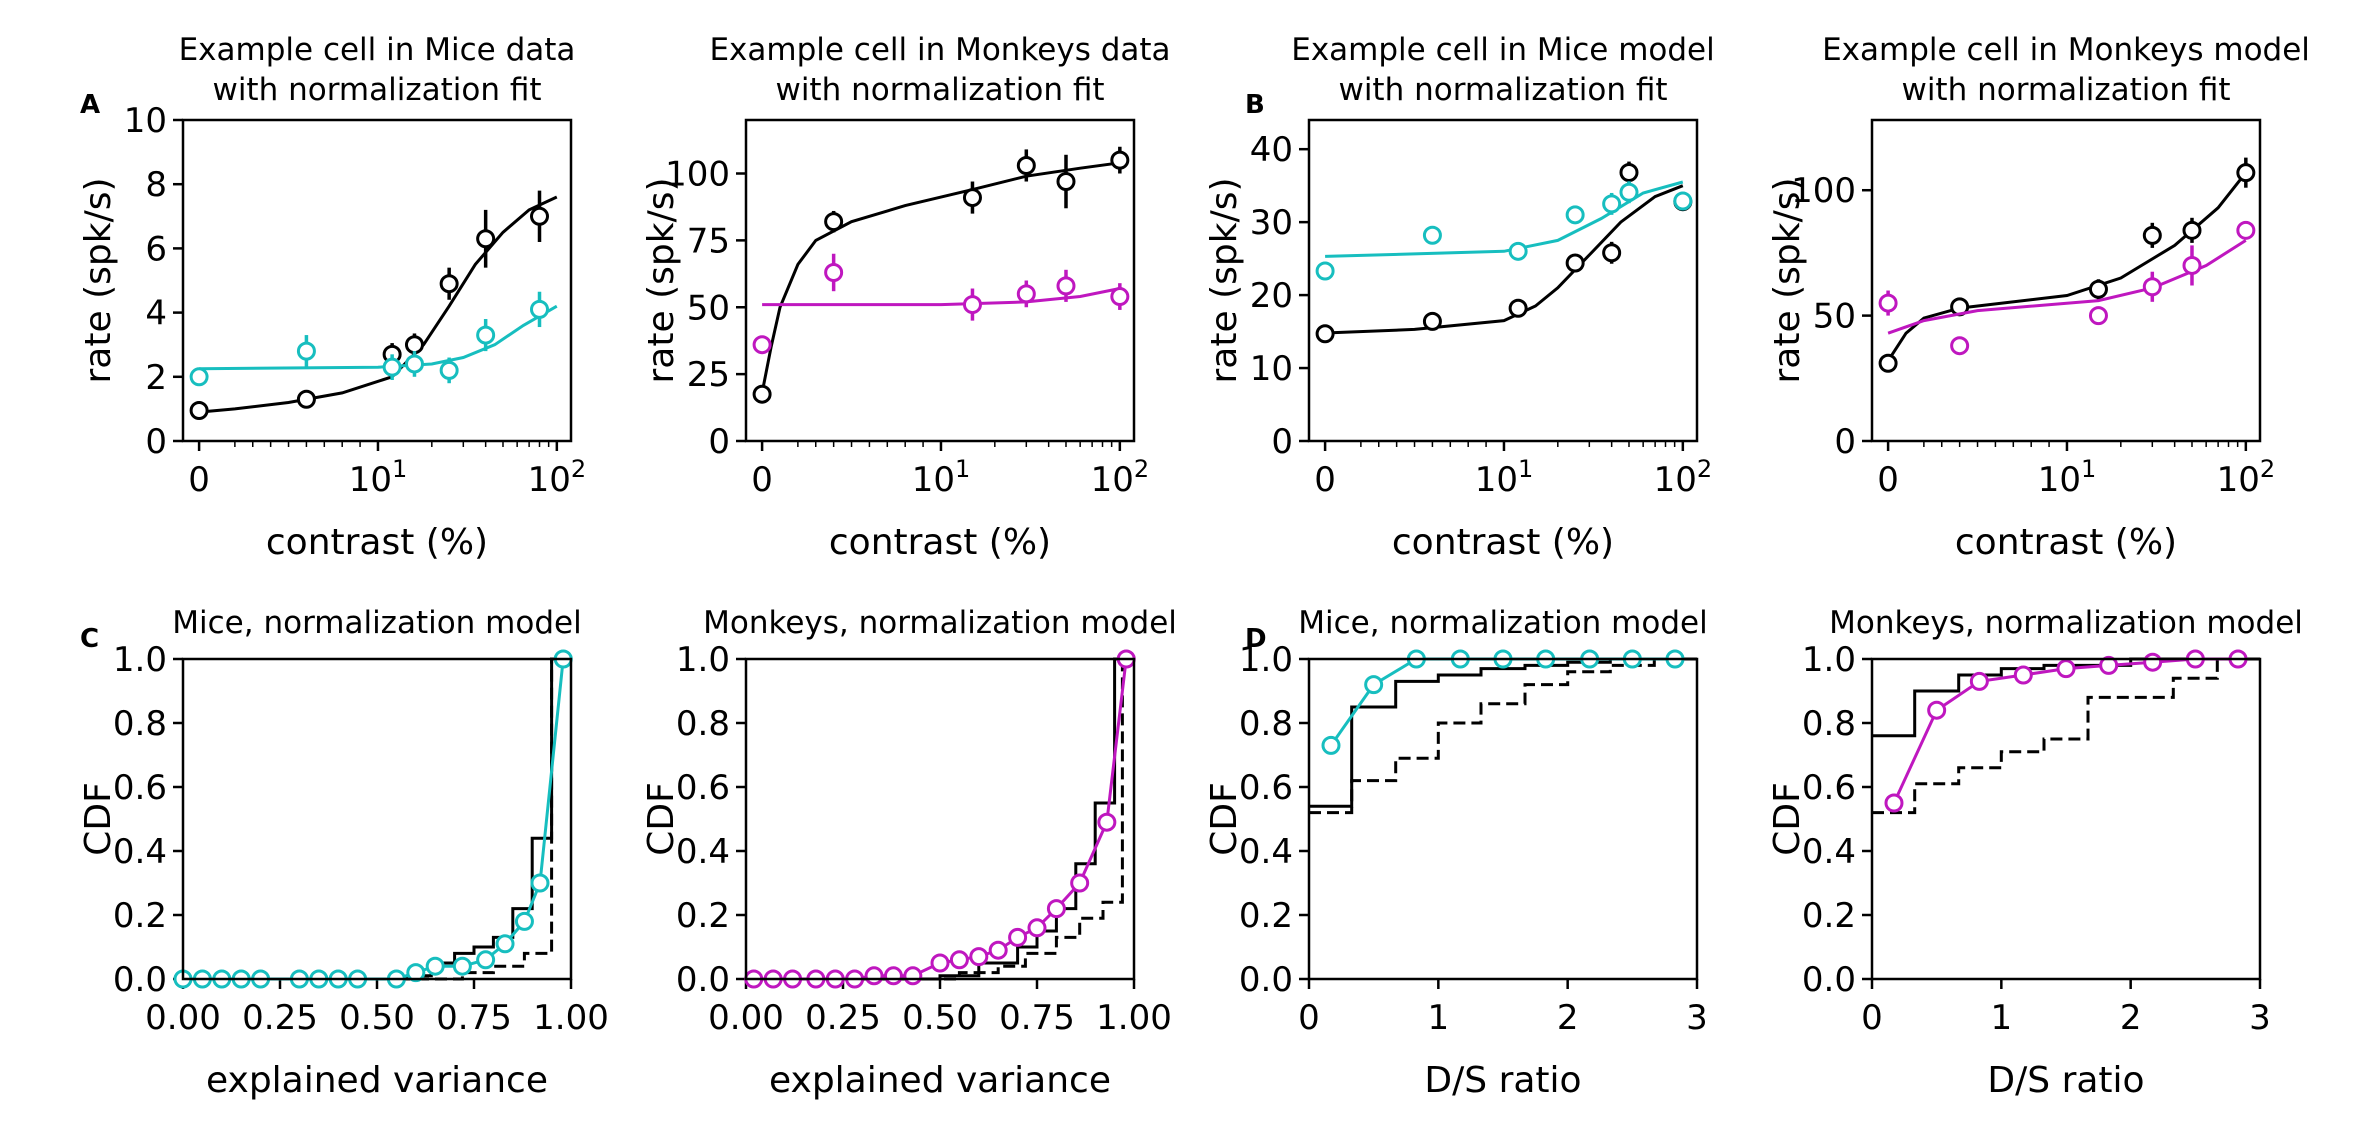  What do you see at coordinates (183, 1018) in the screenshot?
I see `x-tick-label: 0.00` at bounding box center [183, 1018].